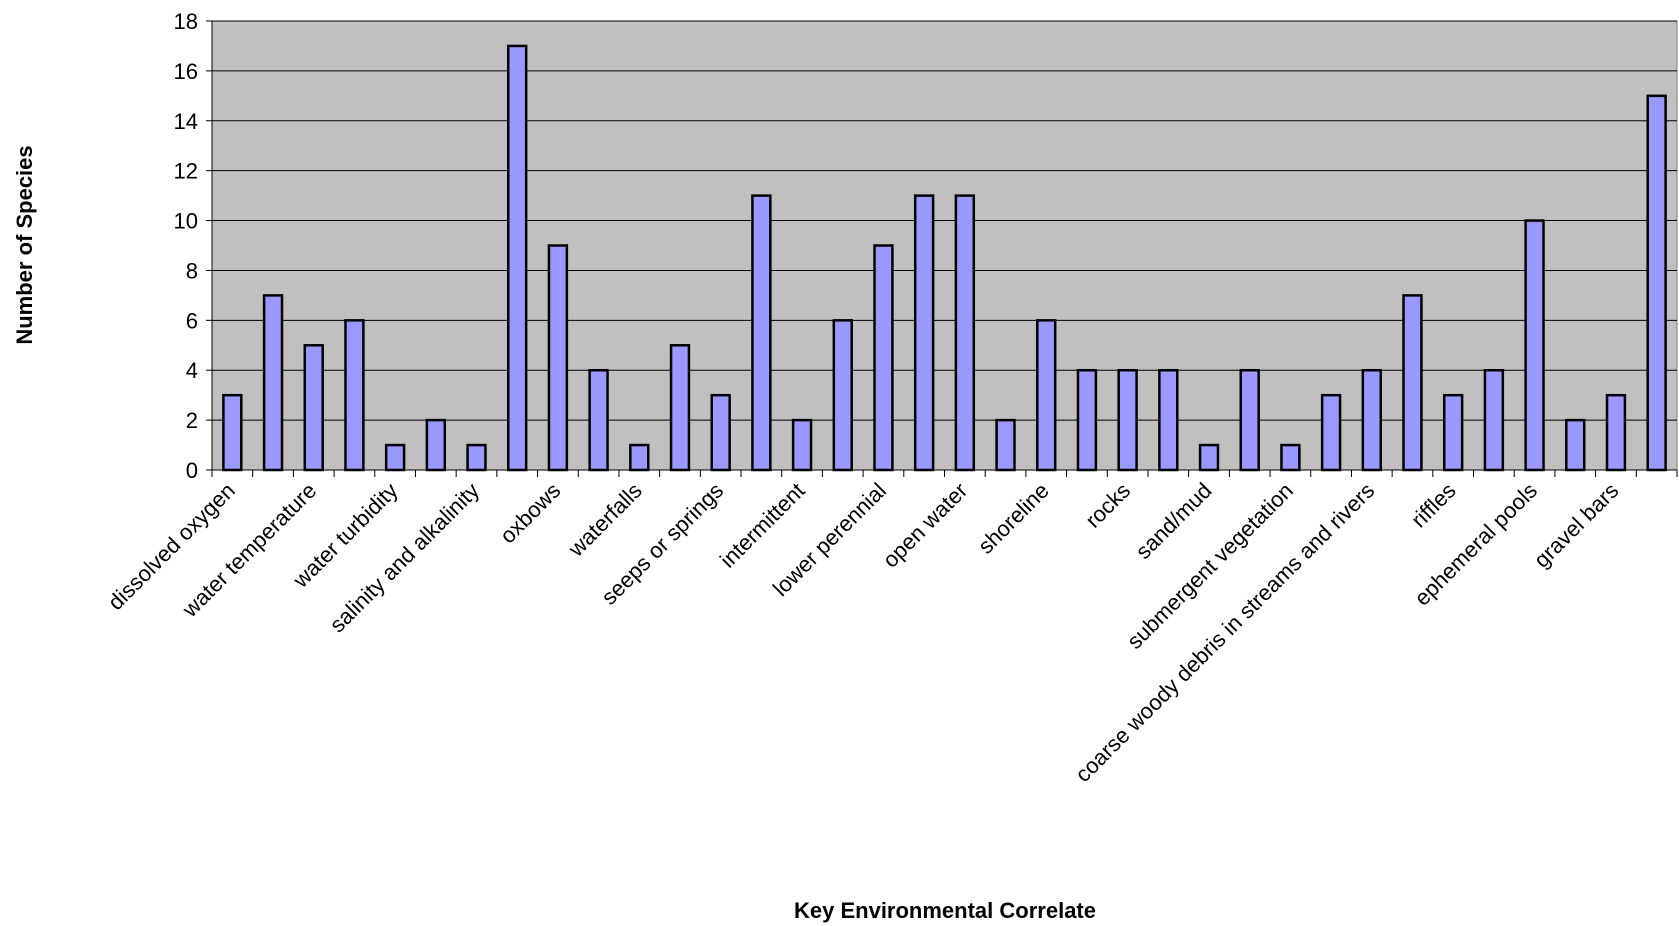  Describe the element at coordinates (186, 71) in the screenshot. I see `y-tick-label: 16` at that location.